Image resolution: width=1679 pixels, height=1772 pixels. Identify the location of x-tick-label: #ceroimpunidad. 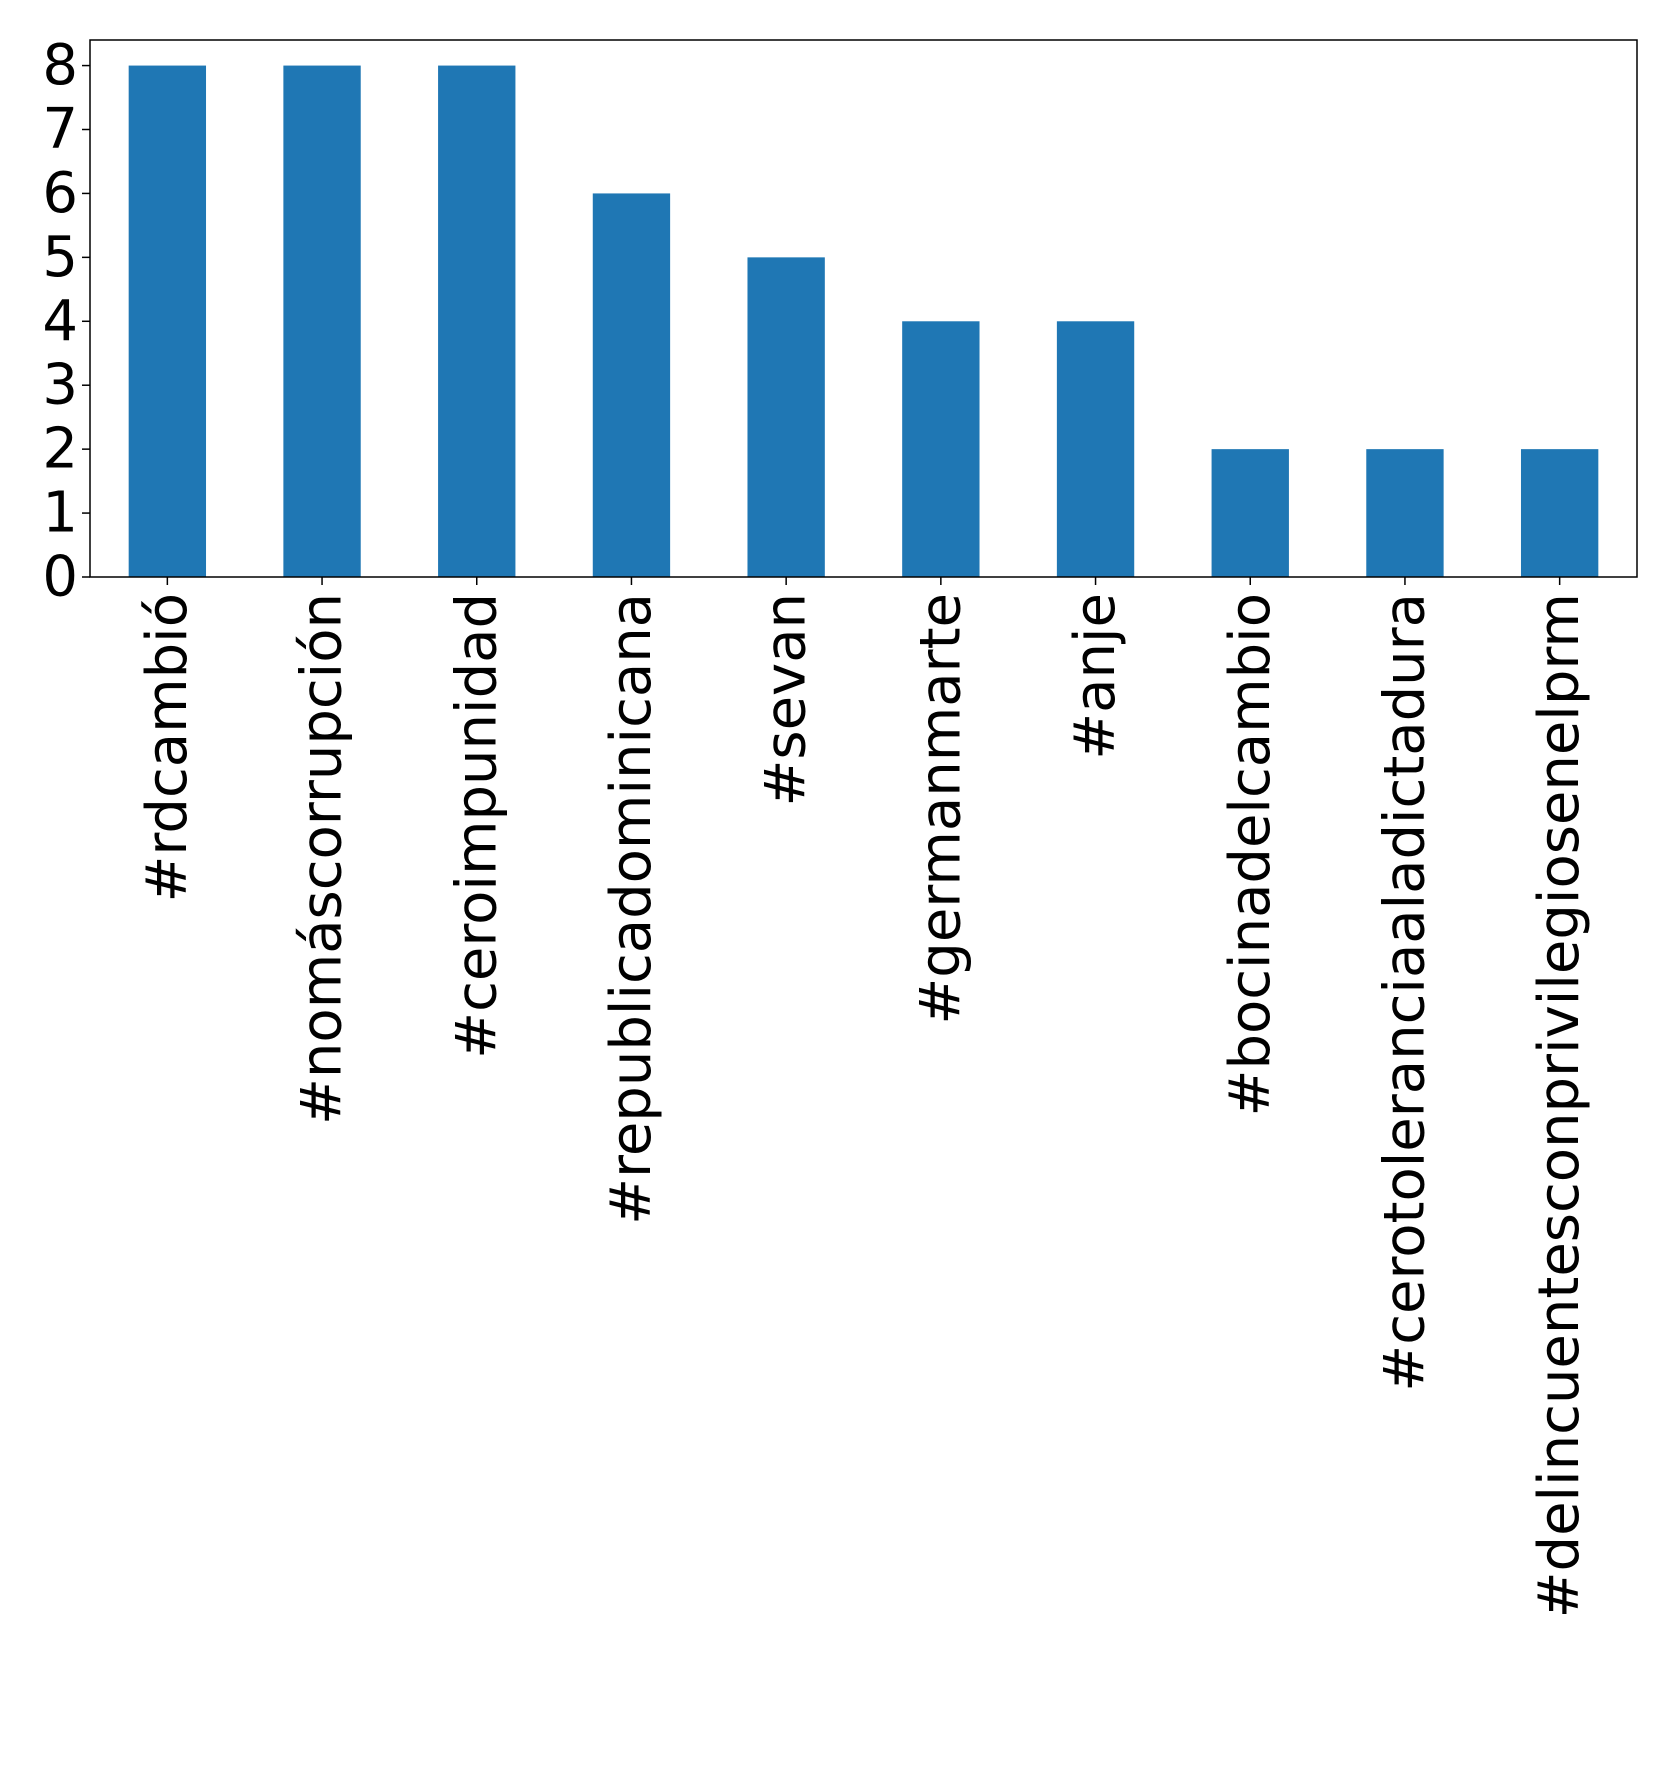
(476, 826).